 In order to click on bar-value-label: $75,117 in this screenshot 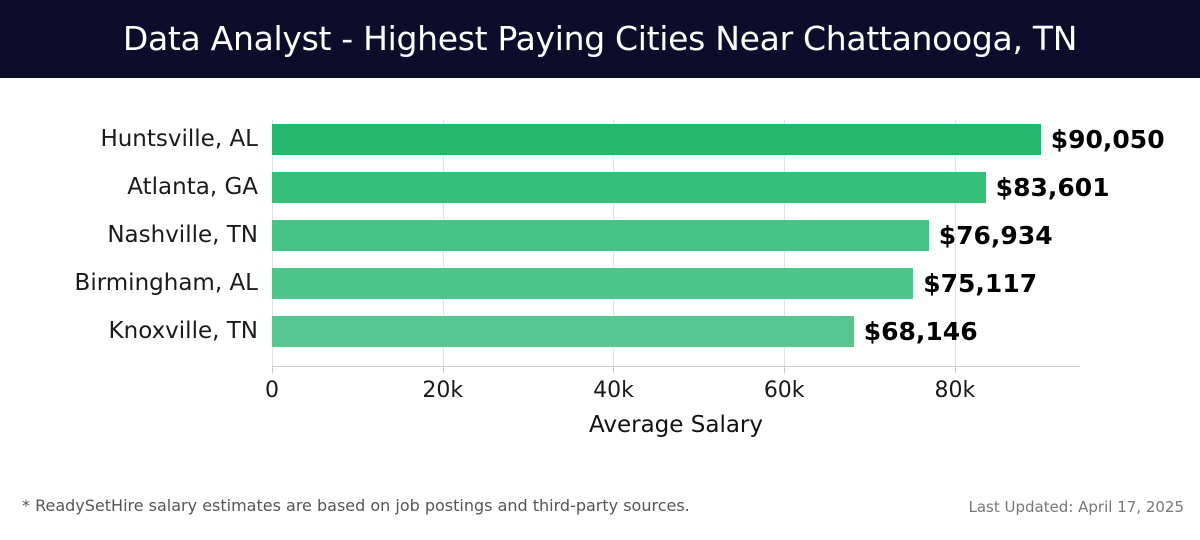, I will do `click(980, 283)`.